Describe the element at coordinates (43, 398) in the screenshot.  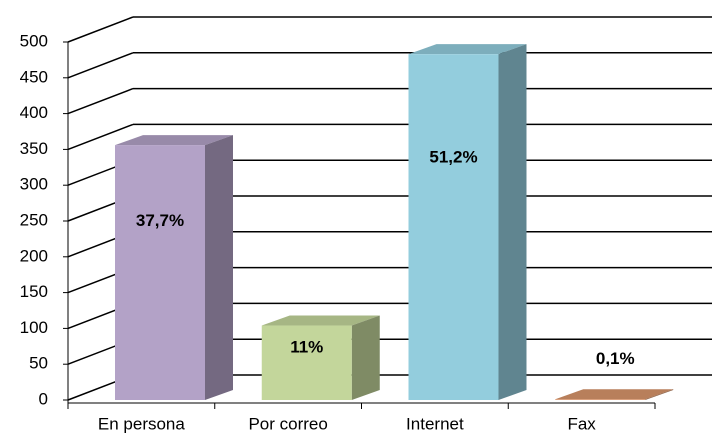
I see `y-tick-label: 0` at that location.